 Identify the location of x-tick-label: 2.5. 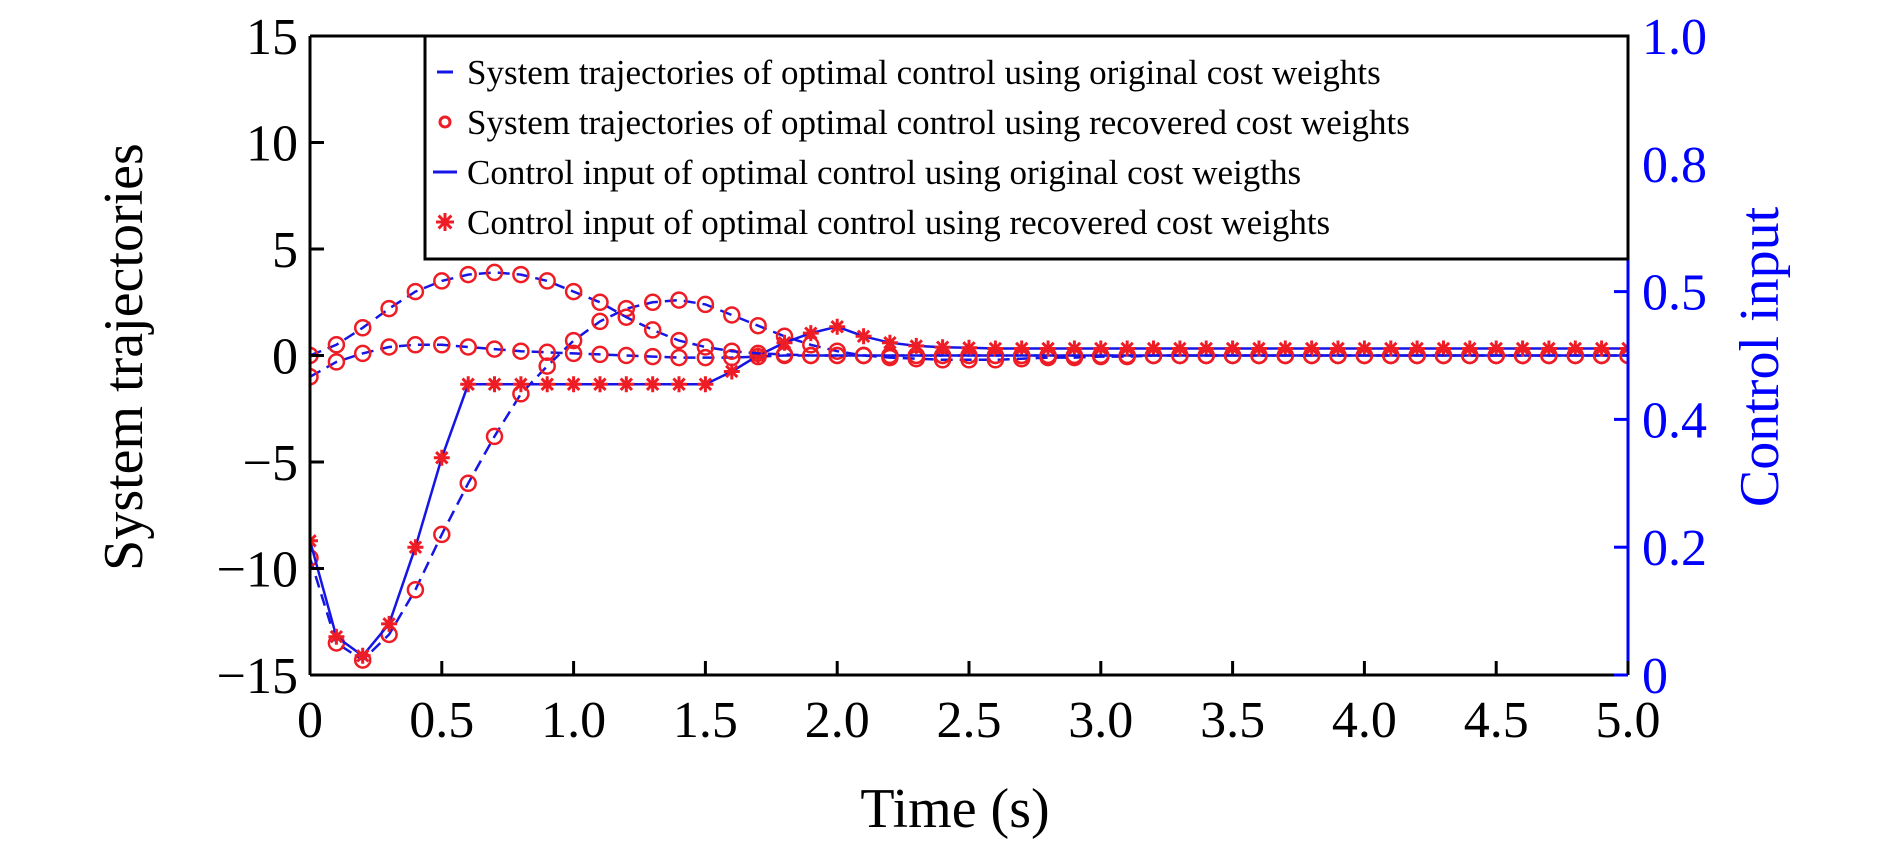
(969, 720).